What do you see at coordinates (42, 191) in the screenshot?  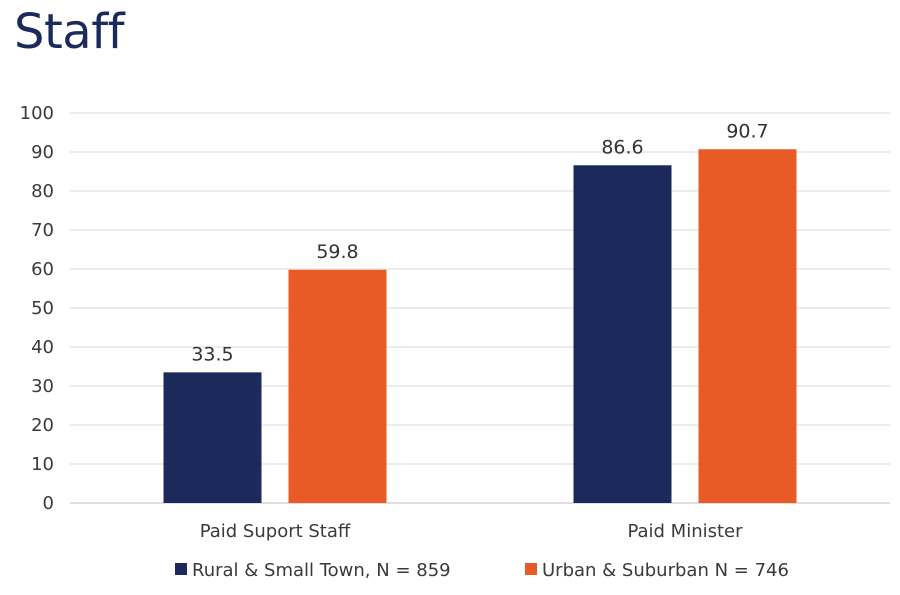 I see `y-tick-label: 80` at bounding box center [42, 191].